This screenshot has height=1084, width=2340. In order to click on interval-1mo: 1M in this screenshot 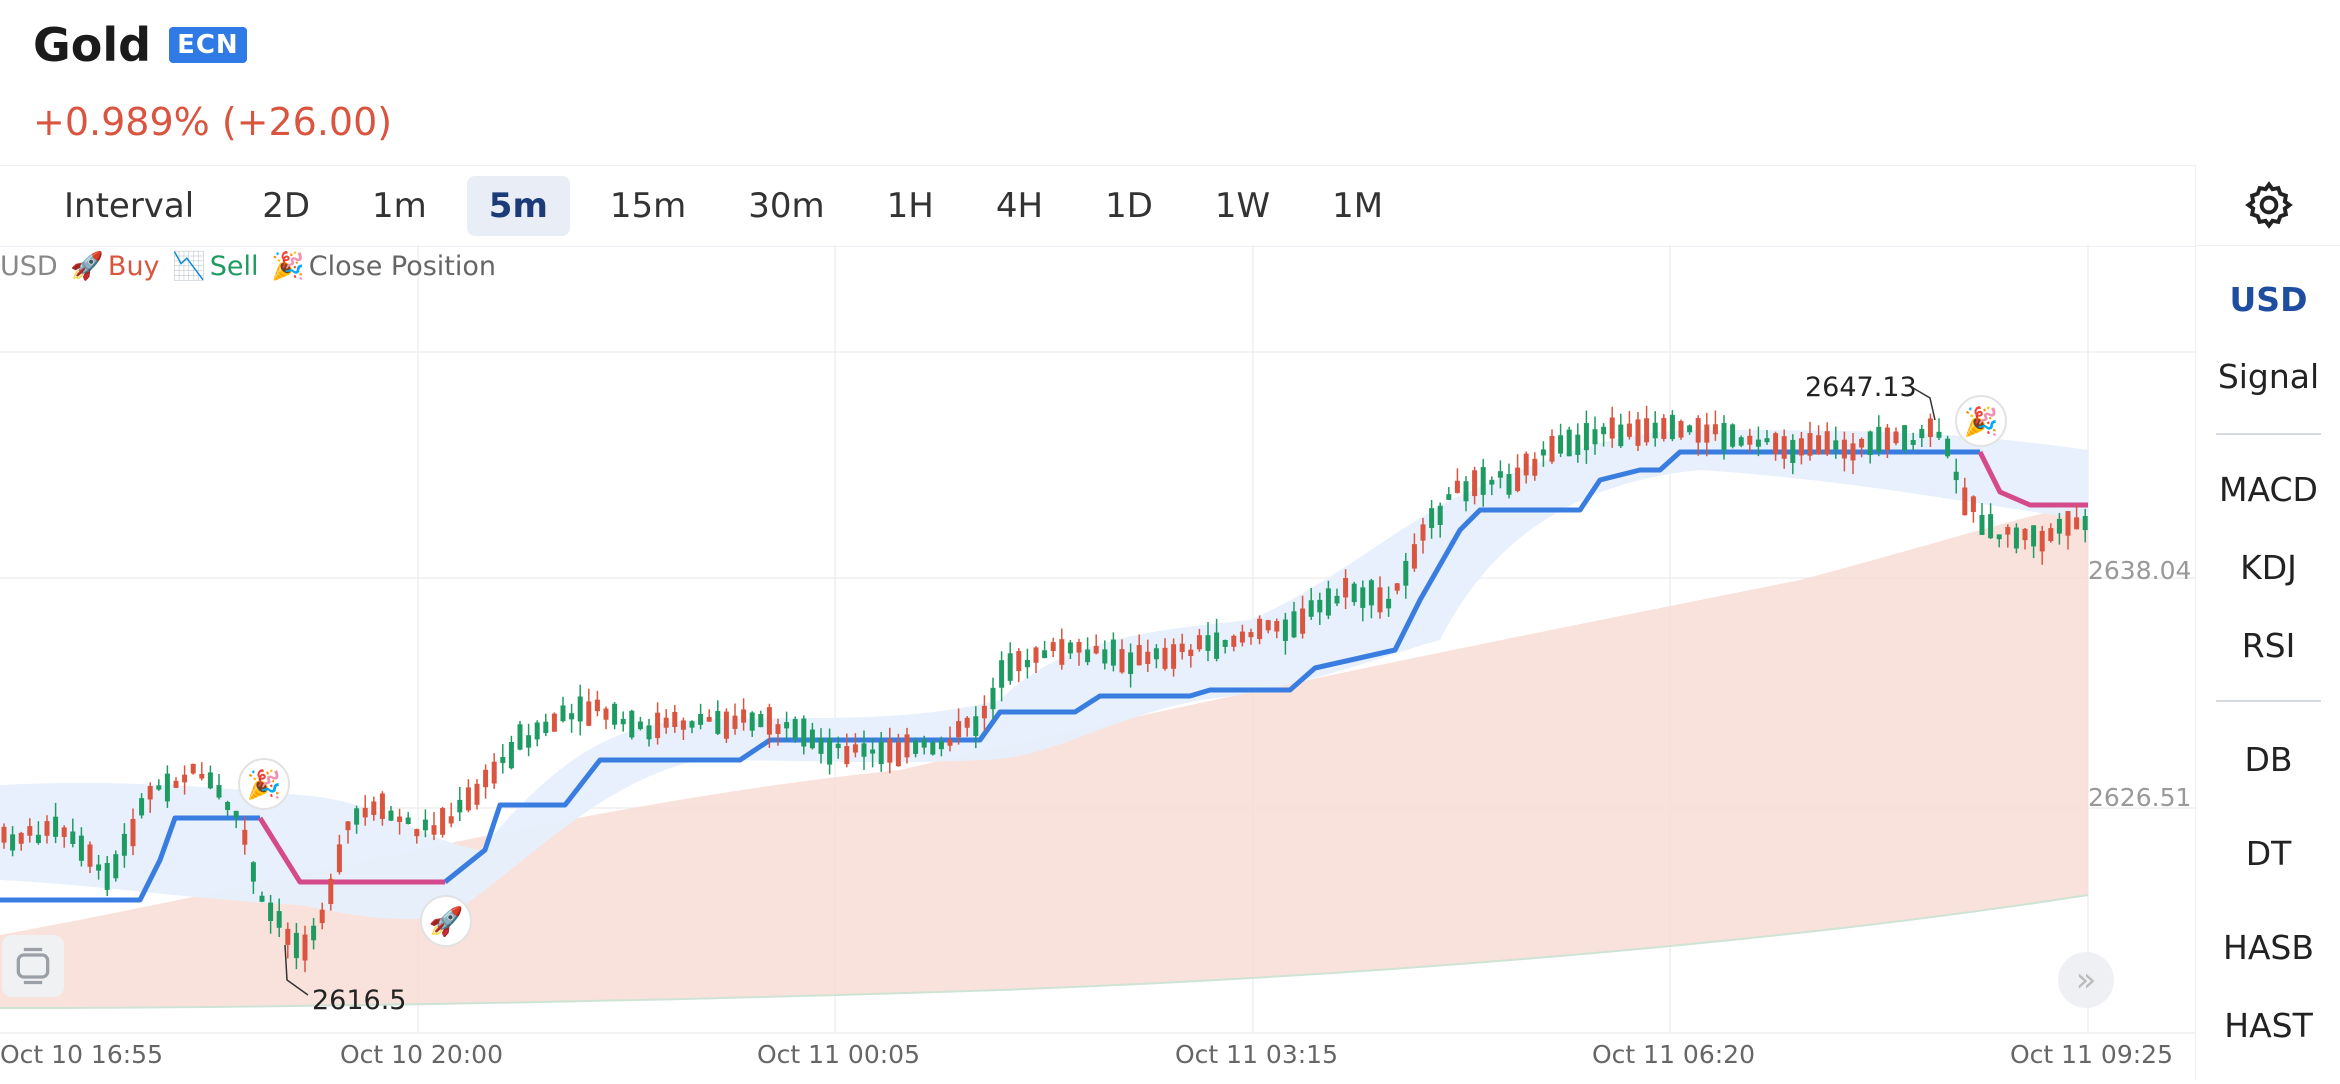, I will do `click(1358, 206)`.